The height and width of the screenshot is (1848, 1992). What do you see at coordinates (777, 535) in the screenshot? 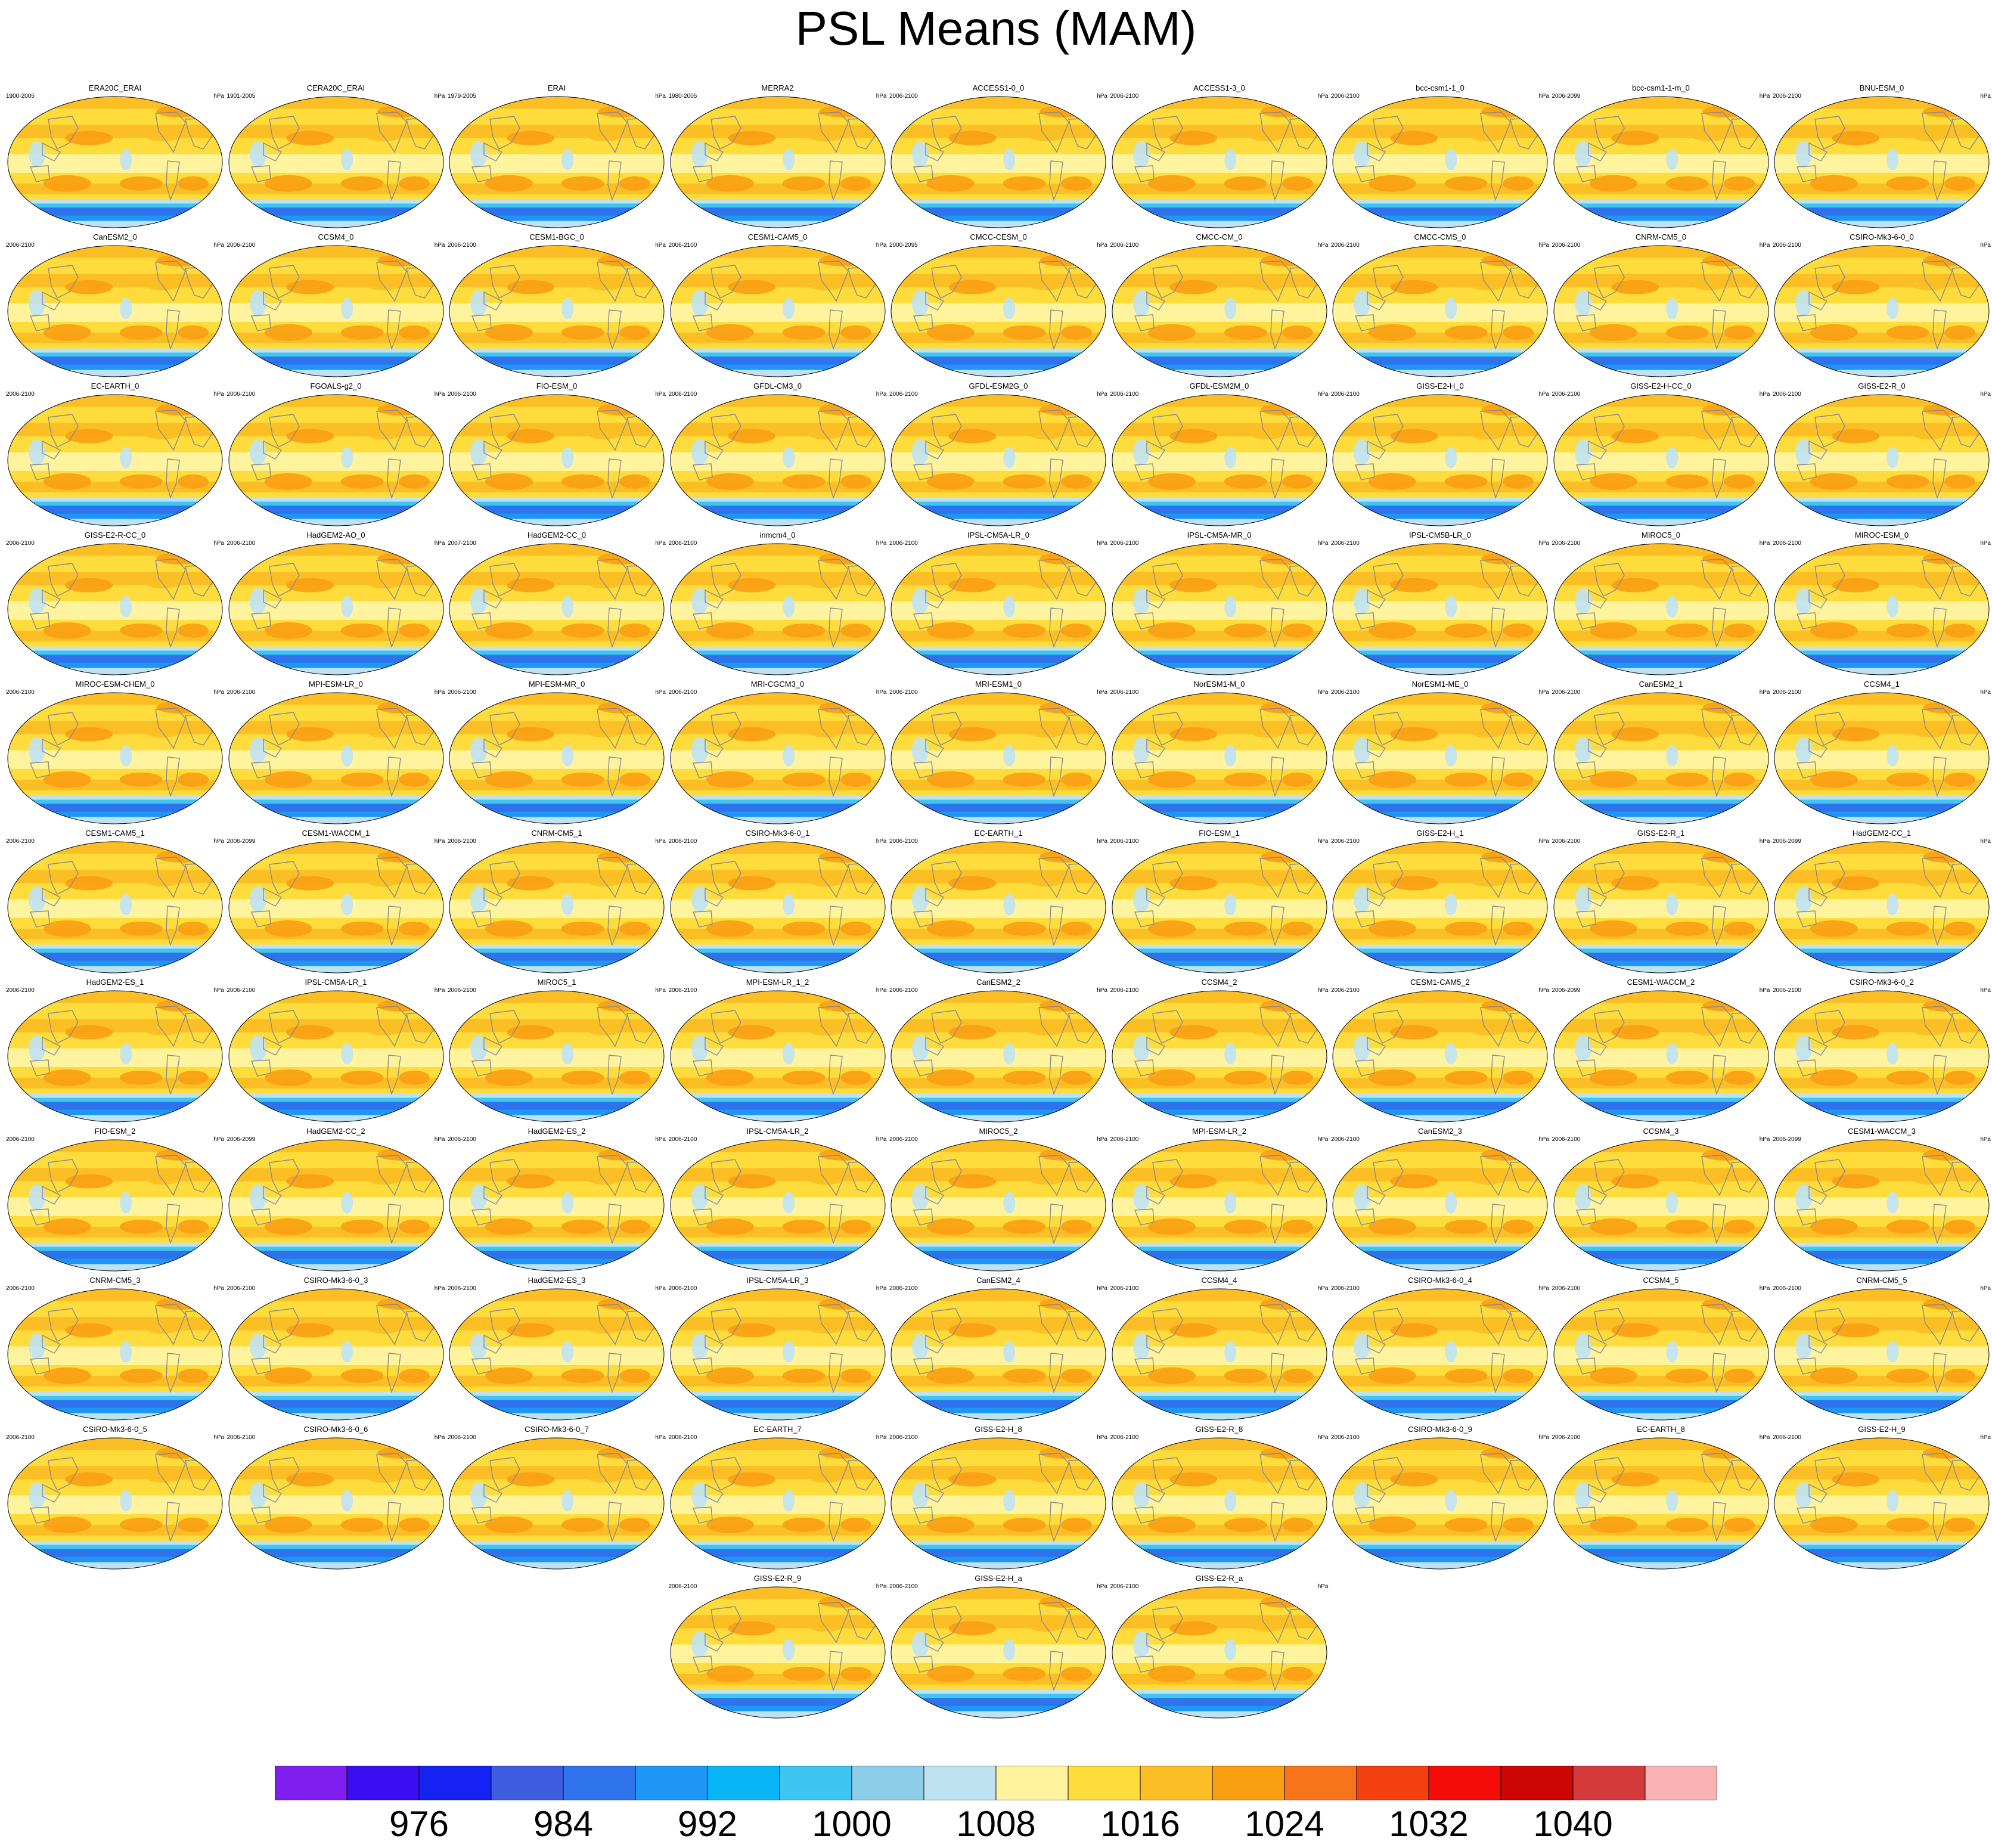
I see `panel-title: inmcm4_0` at bounding box center [777, 535].